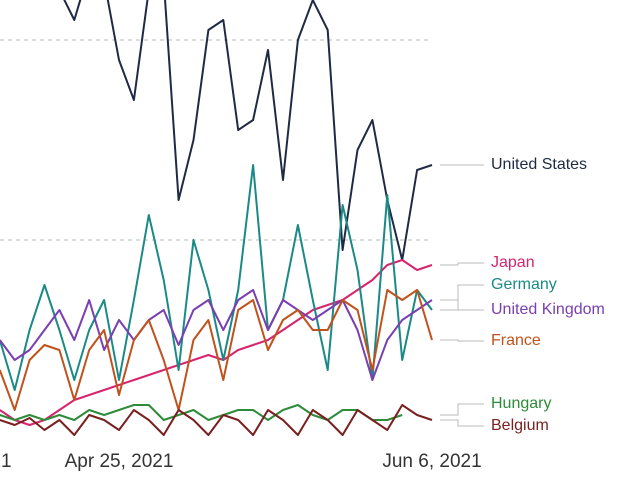 Image resolution: width=640 pixels, height=480 pixels. I want to click on x-tick-label: Apr 25, 2021, so click(119, 461).